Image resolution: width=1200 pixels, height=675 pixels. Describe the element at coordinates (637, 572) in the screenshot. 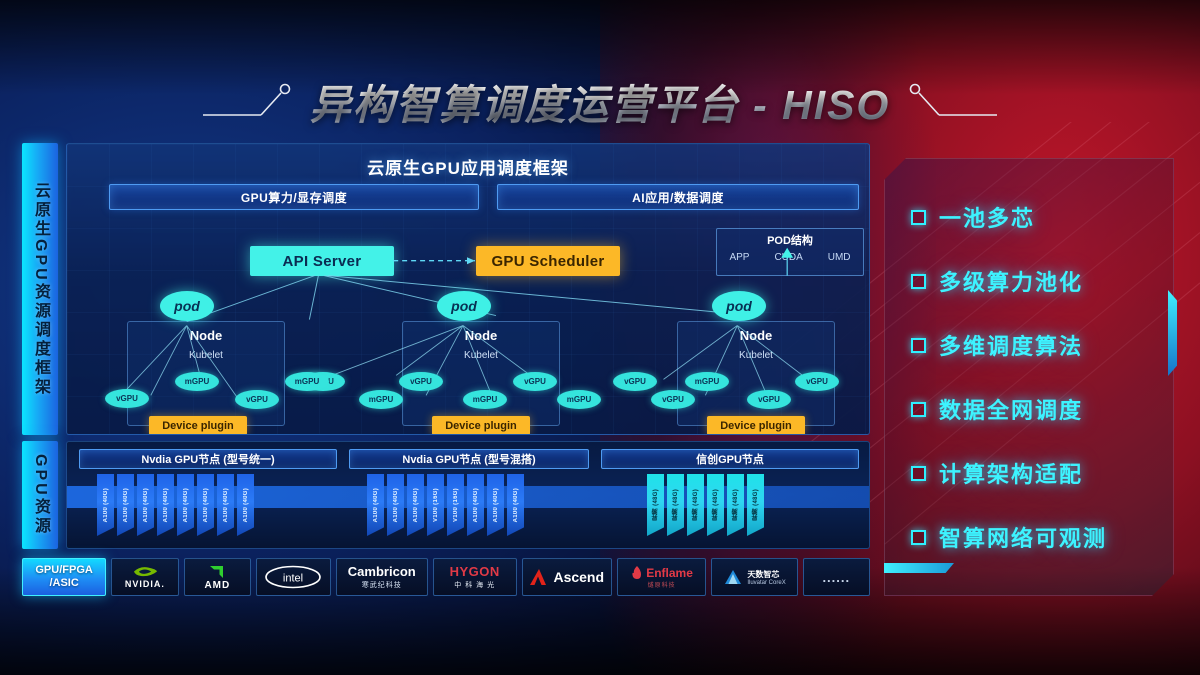

I see `enflame-flame-icon` at that location.